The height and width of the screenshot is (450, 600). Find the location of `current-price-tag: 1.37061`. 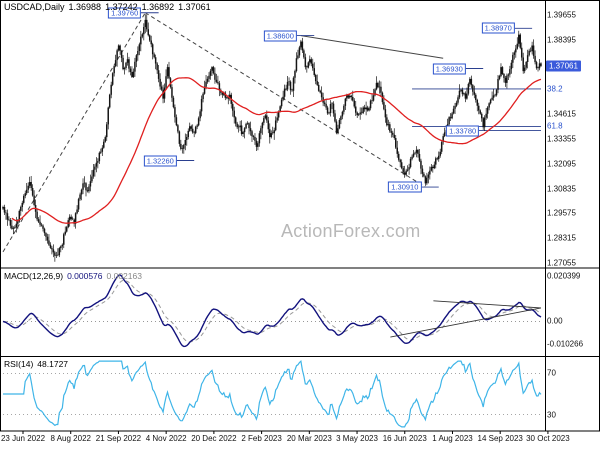

current-price-tag: 1.37061 is located at coordinates (563, 66).